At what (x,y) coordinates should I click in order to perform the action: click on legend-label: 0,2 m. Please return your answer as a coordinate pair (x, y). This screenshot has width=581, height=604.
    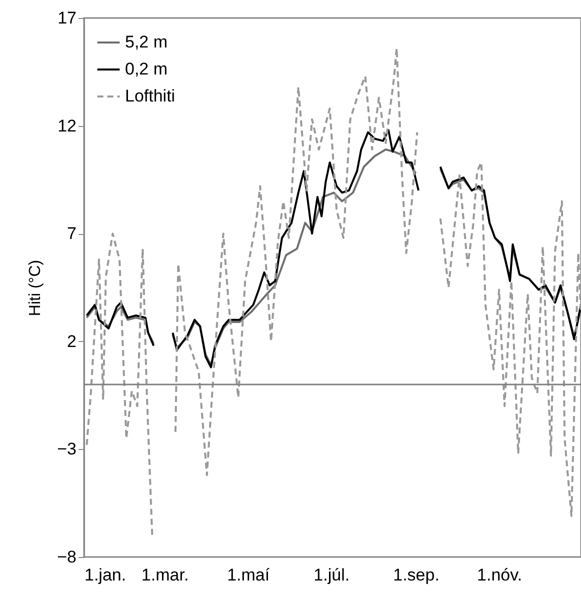
    Looking at the image, I should click on (146, 69).